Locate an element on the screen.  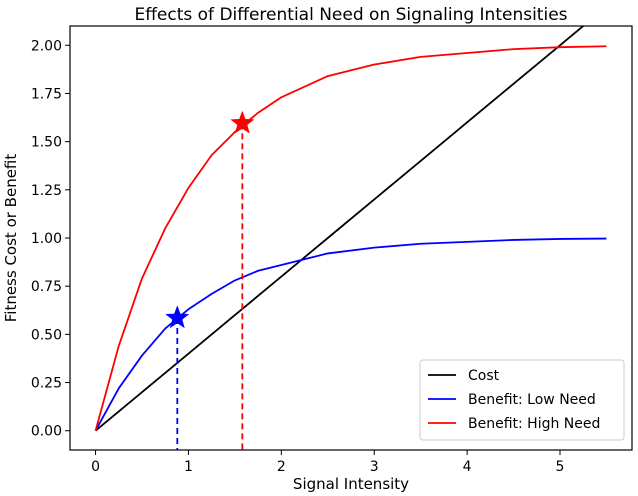
y-axis-label: Fitness Cost or Benefit is located at coordinates (11, 238).